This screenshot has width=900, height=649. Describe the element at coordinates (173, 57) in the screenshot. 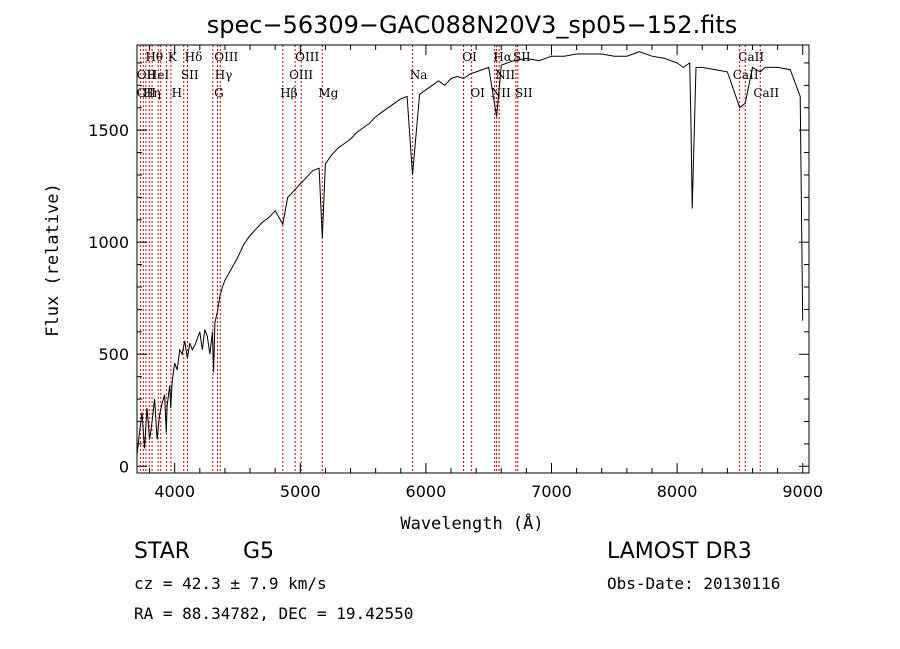

I see `line-label: K` at that location.